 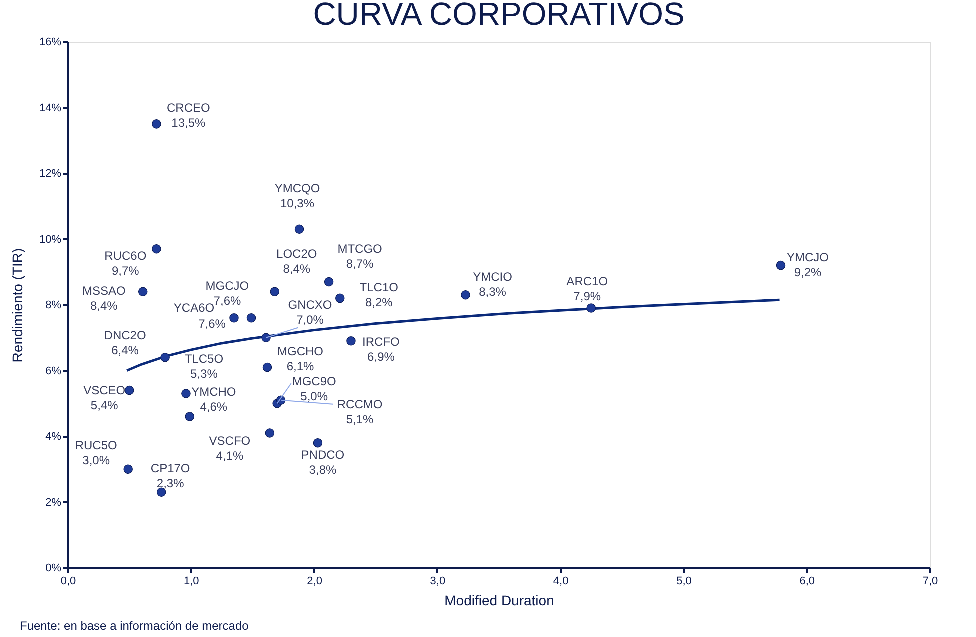 I want to click on data-label: 2,3%, so click(x=170, y=483).